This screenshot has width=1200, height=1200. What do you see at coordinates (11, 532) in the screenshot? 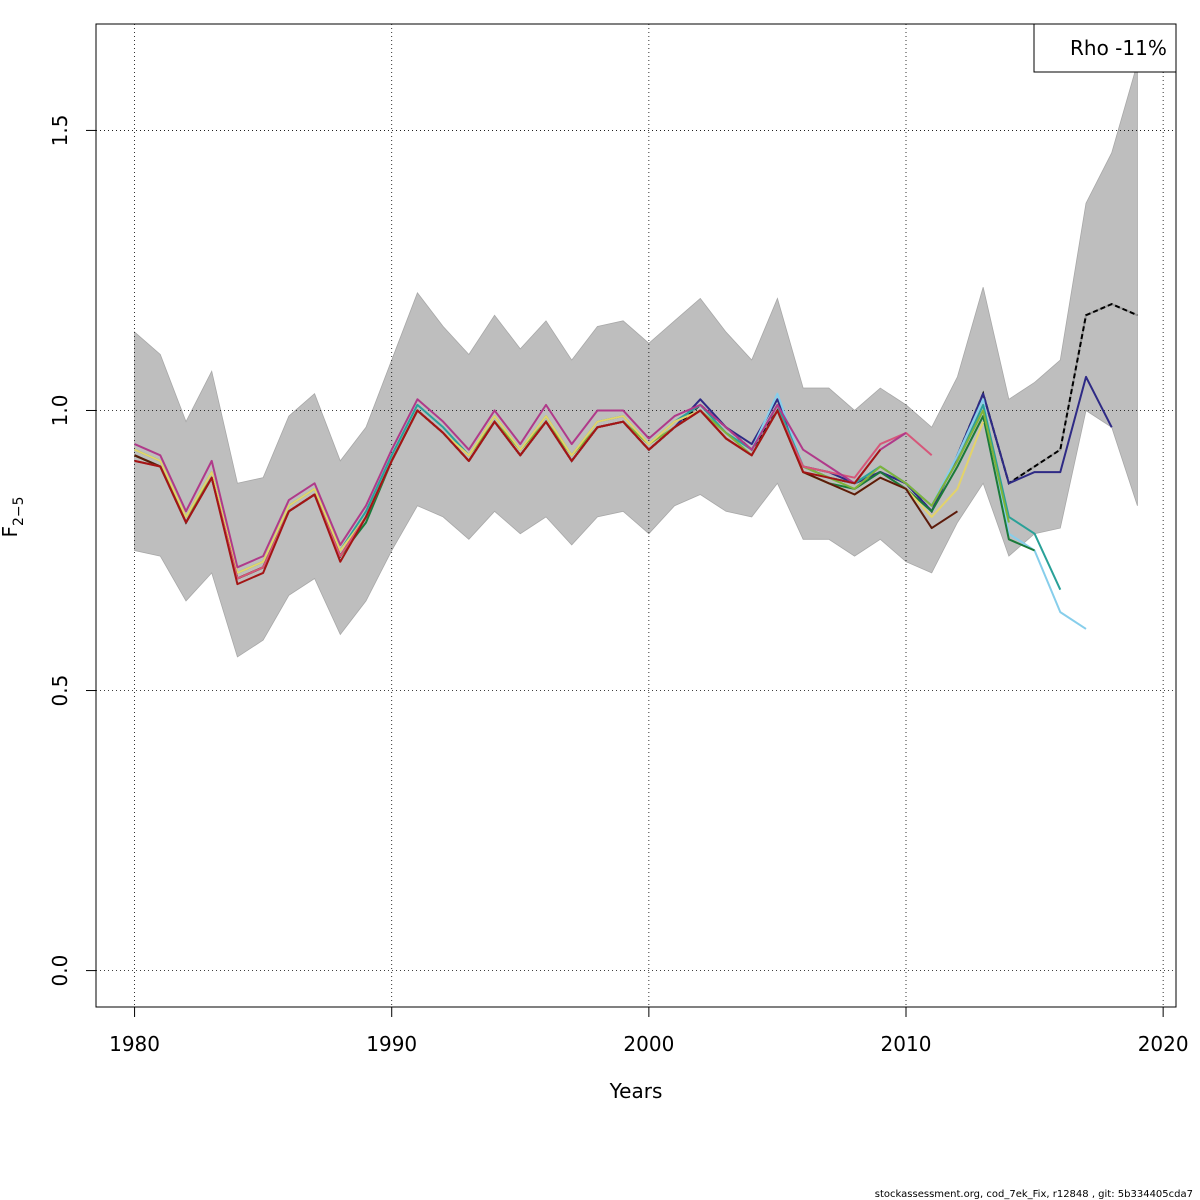
I see `y-axis-title-main: F` at bounding box center [11, 532].